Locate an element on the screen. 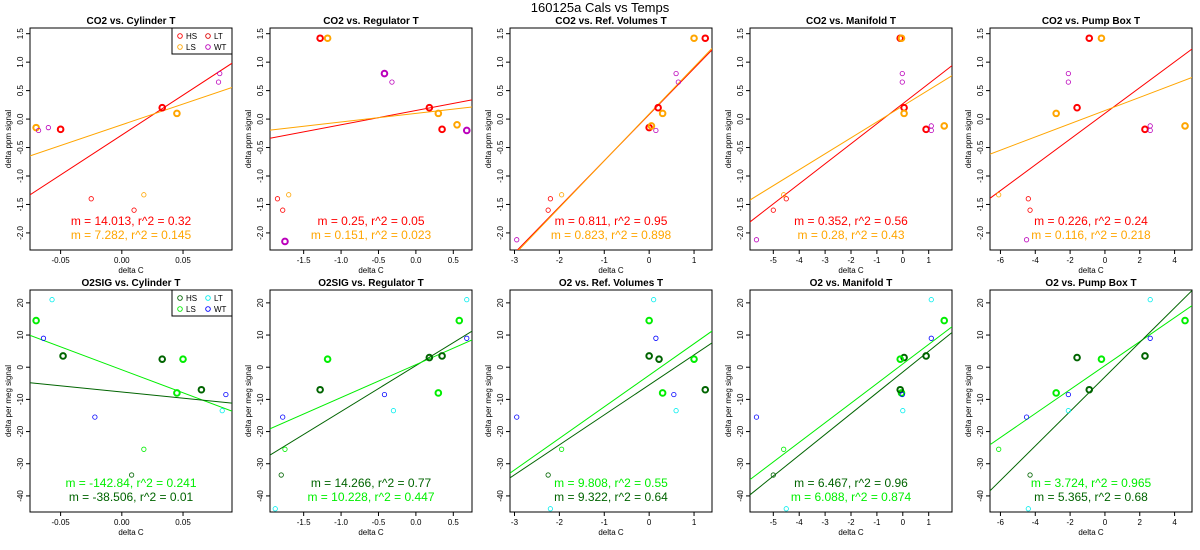  legend-label: HS is located at coordinates (191, 298).